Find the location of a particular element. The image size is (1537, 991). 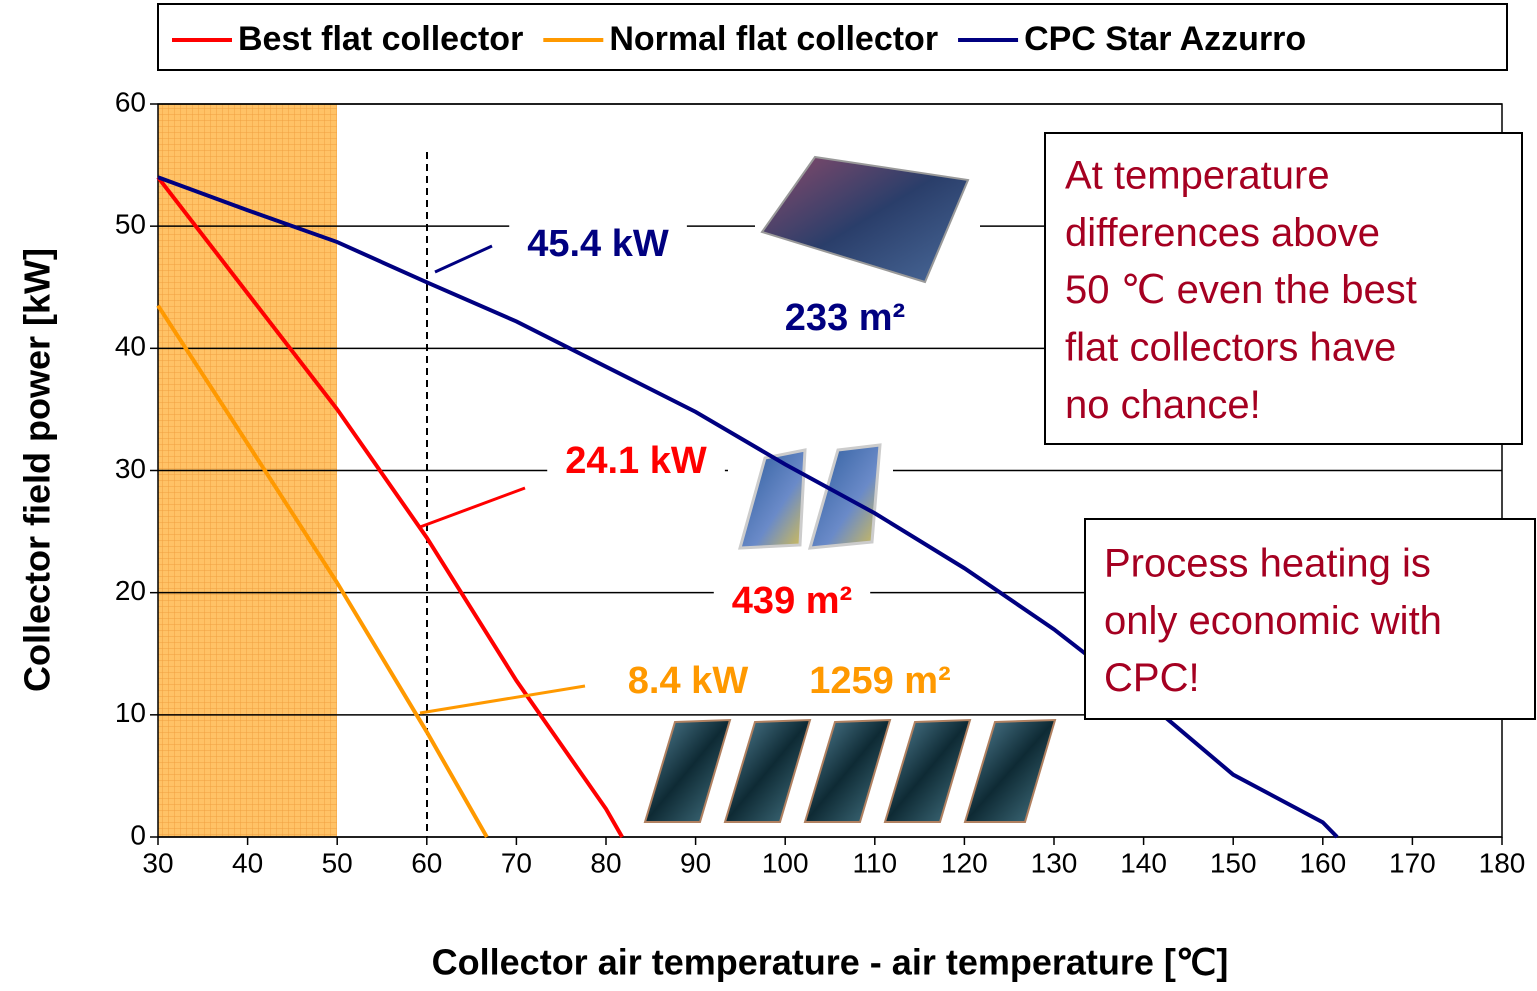

x-tick-label: 160 is located at coordinates (1322, 862).